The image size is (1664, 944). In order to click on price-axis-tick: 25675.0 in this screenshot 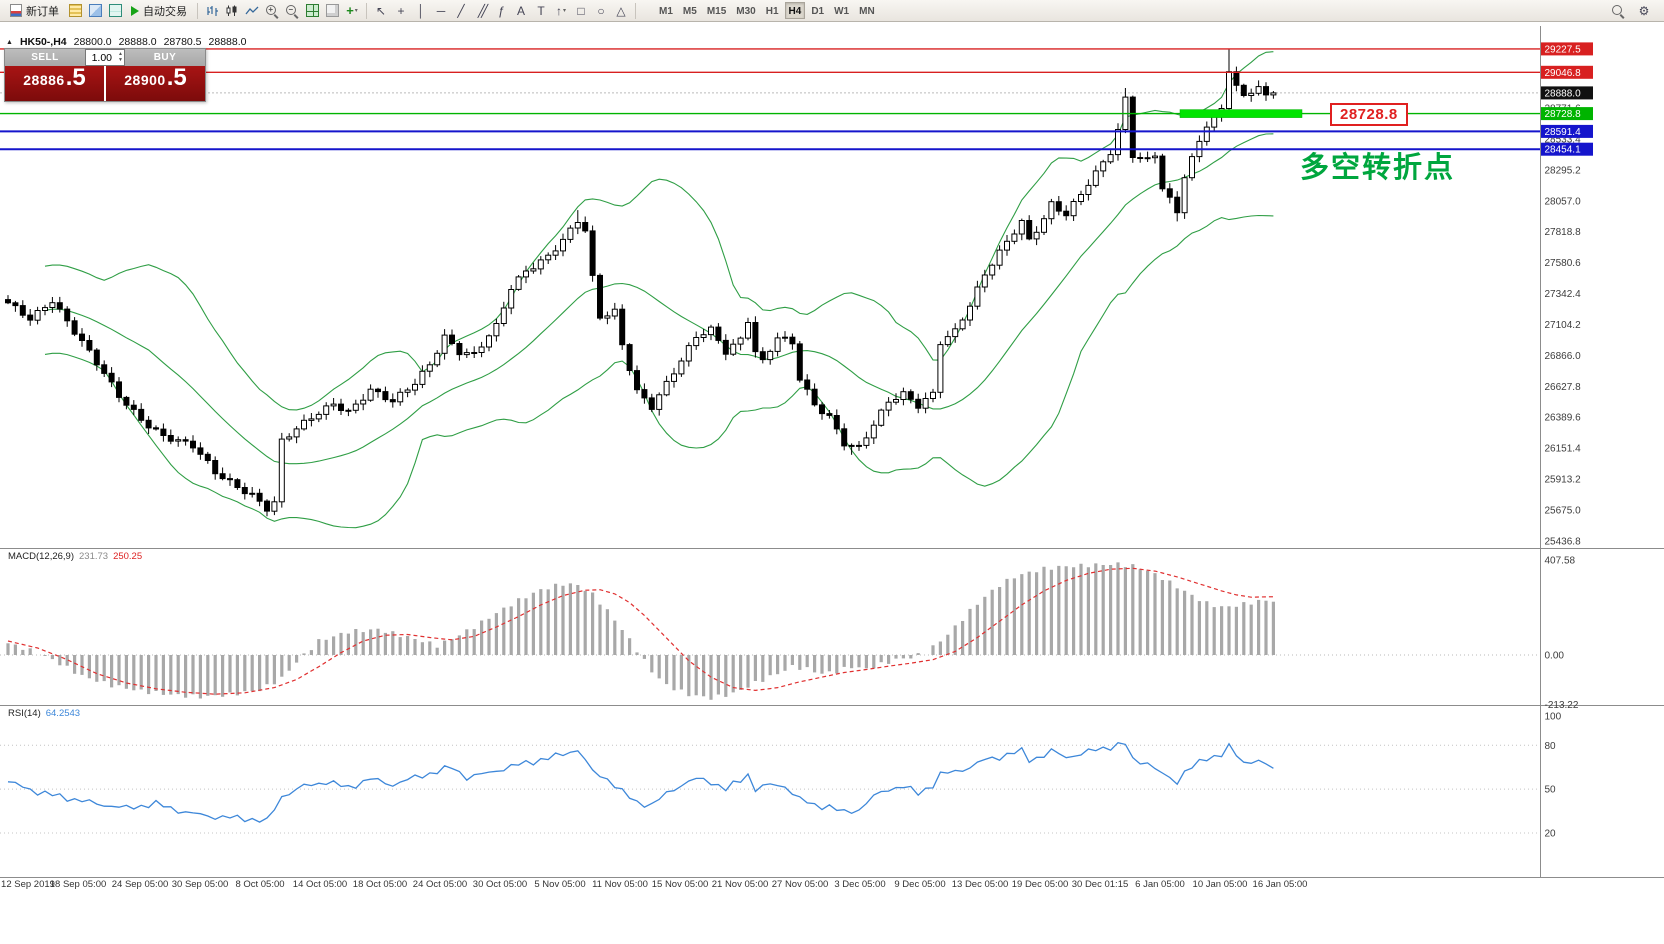, I will do `click(1563, 510)`.